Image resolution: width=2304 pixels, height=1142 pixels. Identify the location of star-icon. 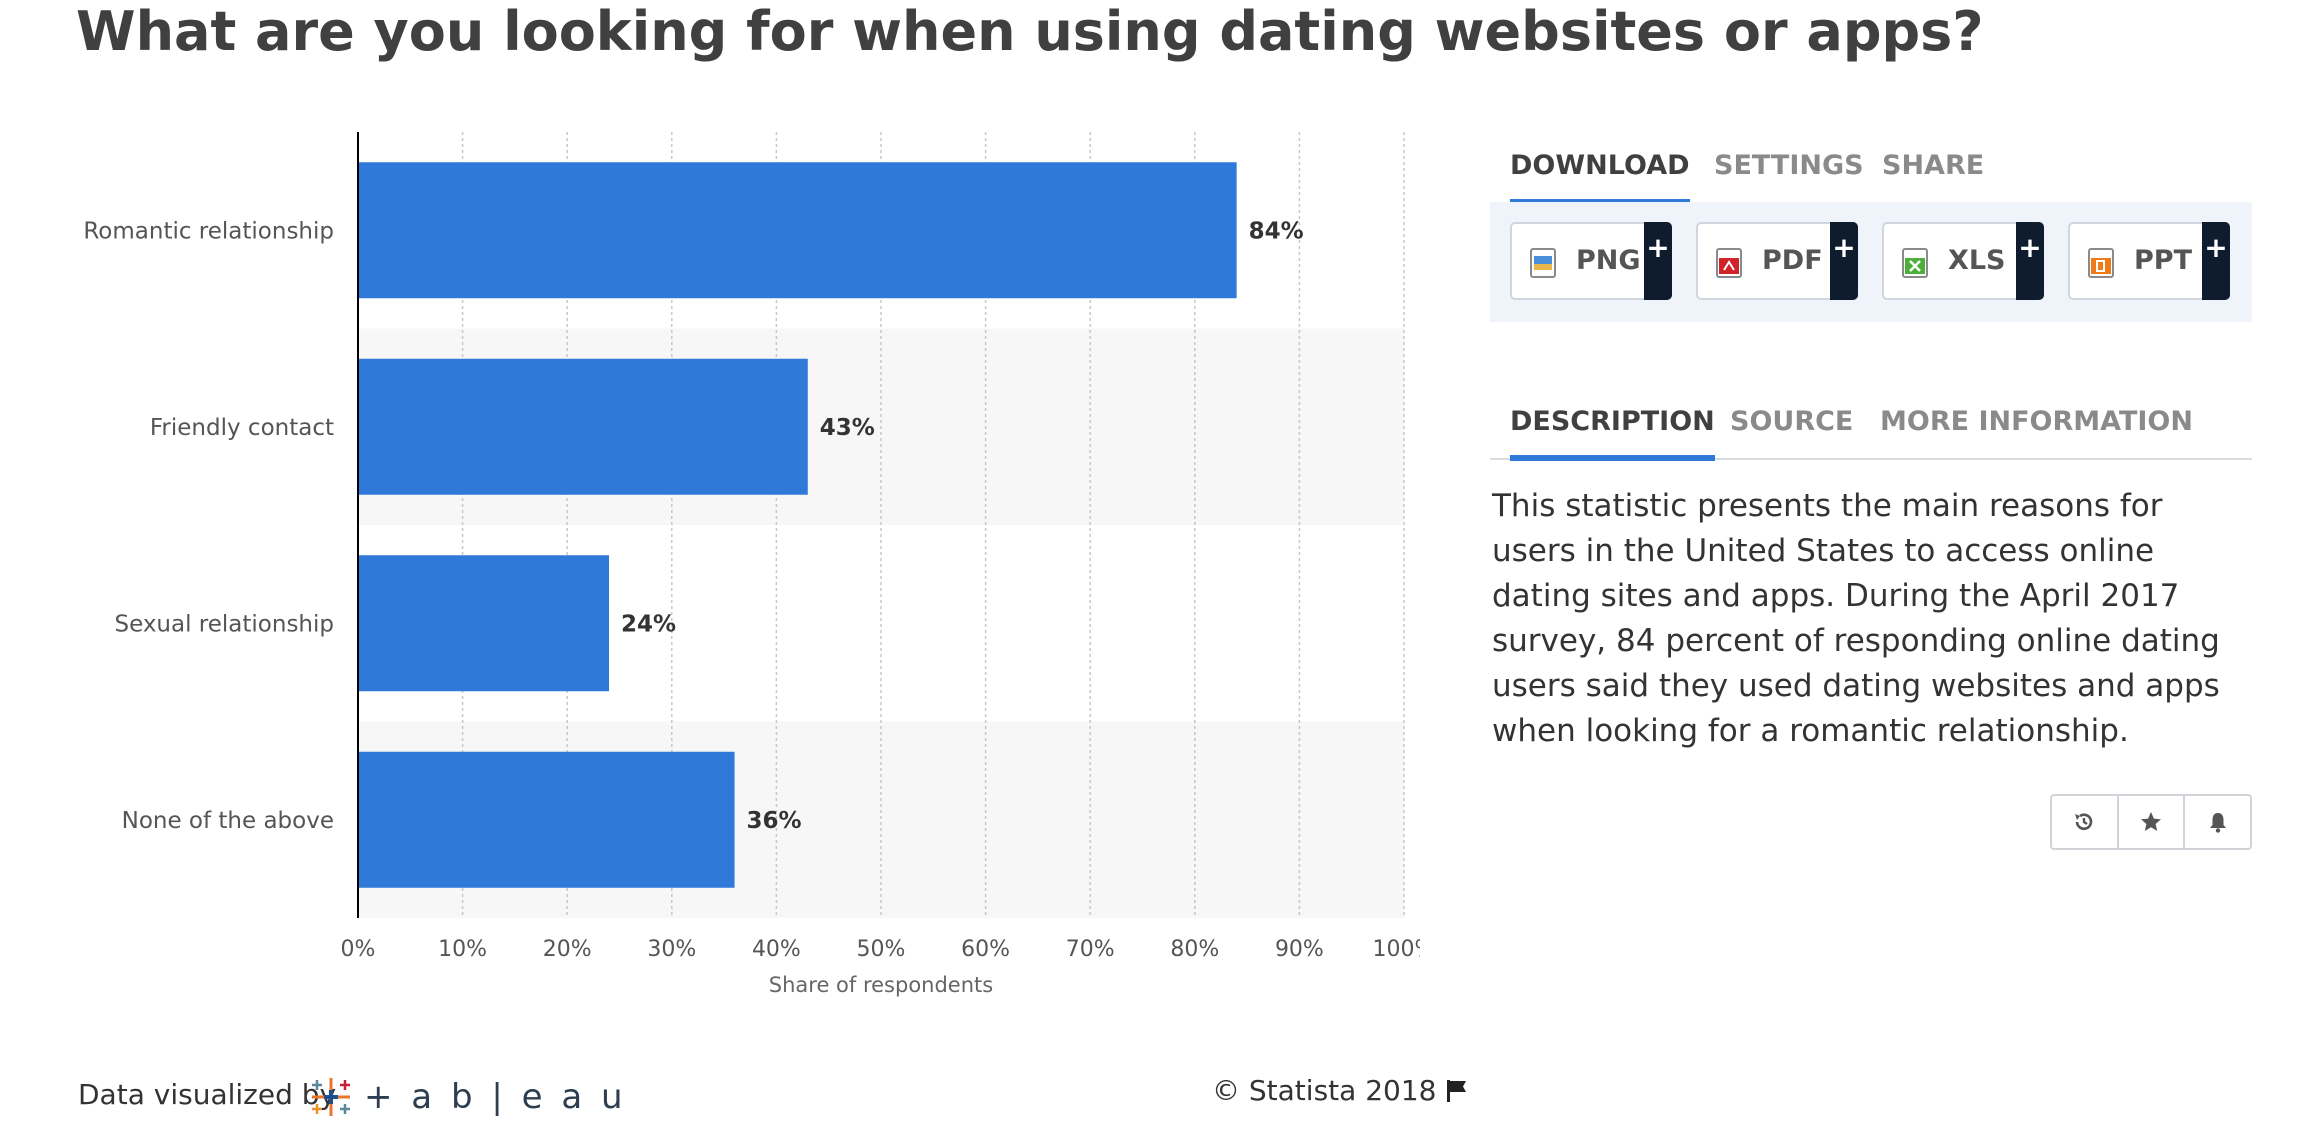
(2151, 821).